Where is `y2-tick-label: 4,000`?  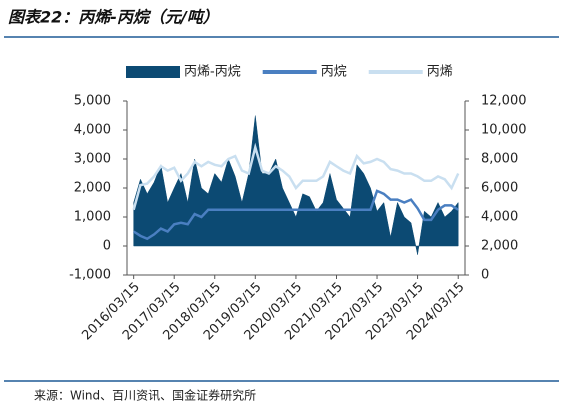
y2-tick-label: 4,000 is located at coordinates (499, 217).